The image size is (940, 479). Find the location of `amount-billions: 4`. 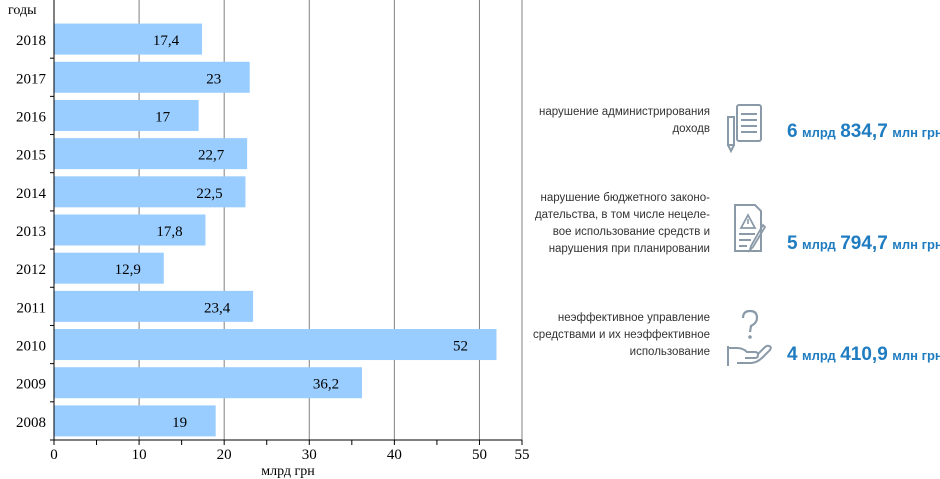

amount-billions: 4 is located at coordinates (792, 354).